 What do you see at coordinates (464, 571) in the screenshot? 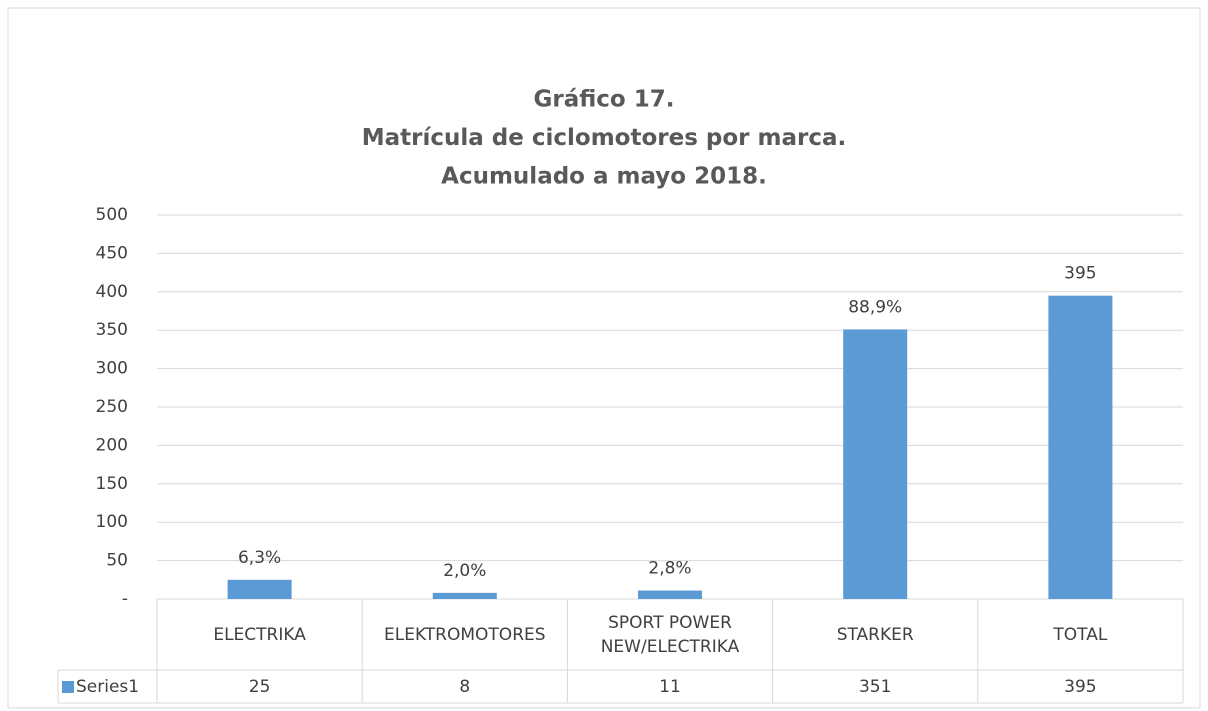
I see `data-label: 2,0%` at bounding box center [464, 571].